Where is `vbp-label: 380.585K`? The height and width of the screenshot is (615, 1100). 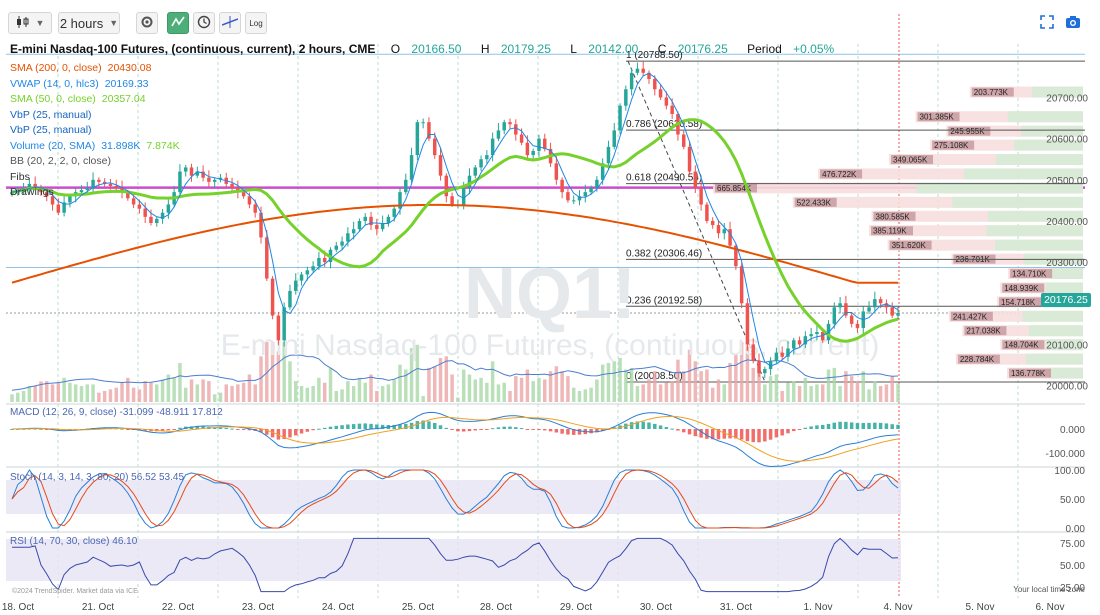
vbp-label: 380.585K is located at coordinates (893, 216).